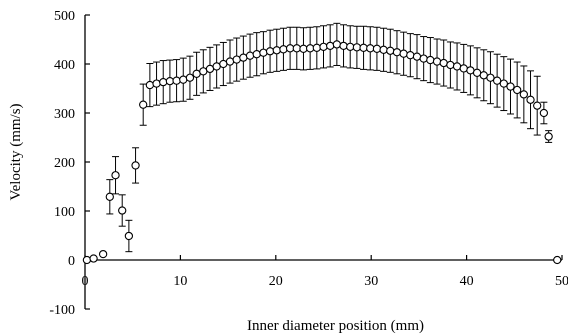 This screenshot has height=336, width=568. Describe the element at coordinates (85, 281) in the screenshot. I see `x-tick-label: 0` at that location.